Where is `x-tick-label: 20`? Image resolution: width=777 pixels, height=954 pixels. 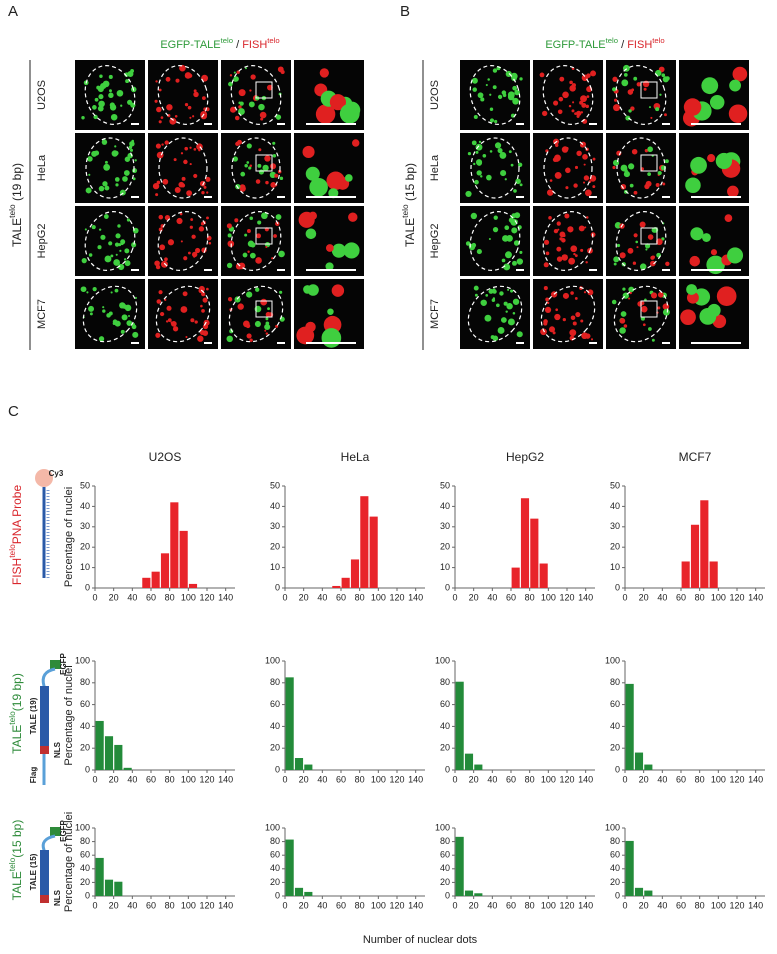
x-tick-label: 20 is located at coordinates (114, 597).